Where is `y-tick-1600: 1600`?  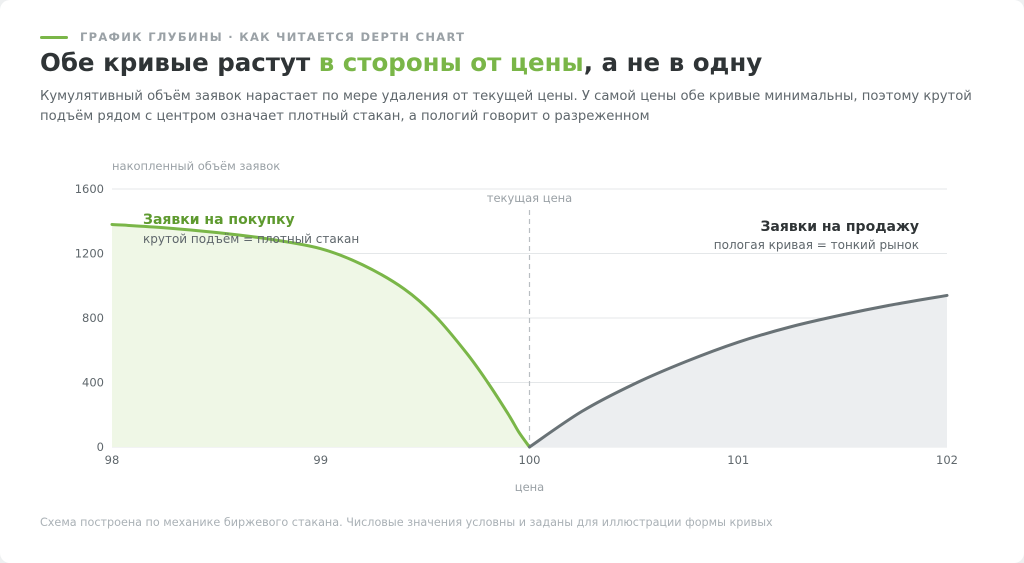 y-tick-1600: 1600 is located at coordinates (89, 189).